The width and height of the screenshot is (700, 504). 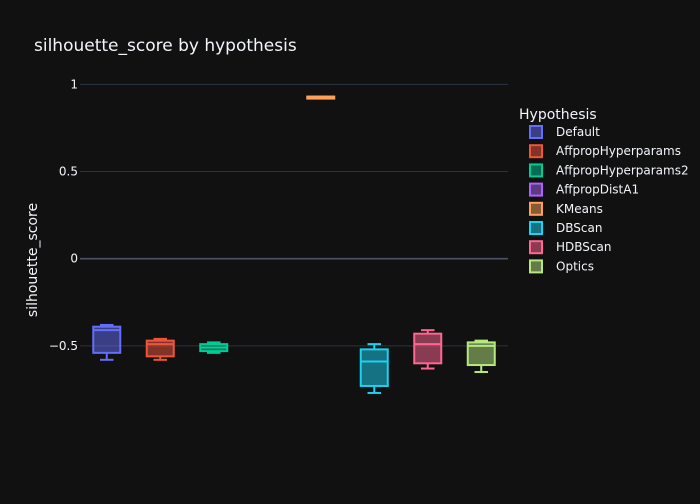 I want to click on legend-item-hdbscan: HDBScan, so click(x=570, y=247).